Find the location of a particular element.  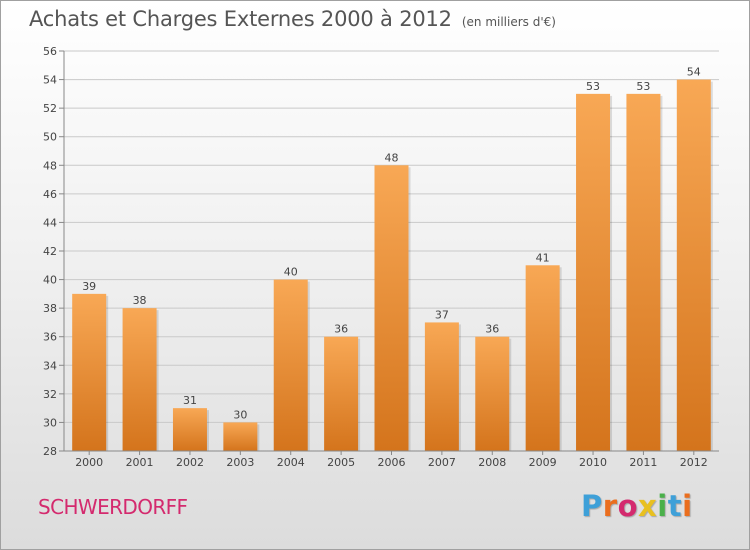

bar-value-label: 38 is located at coordinates (140, 300).